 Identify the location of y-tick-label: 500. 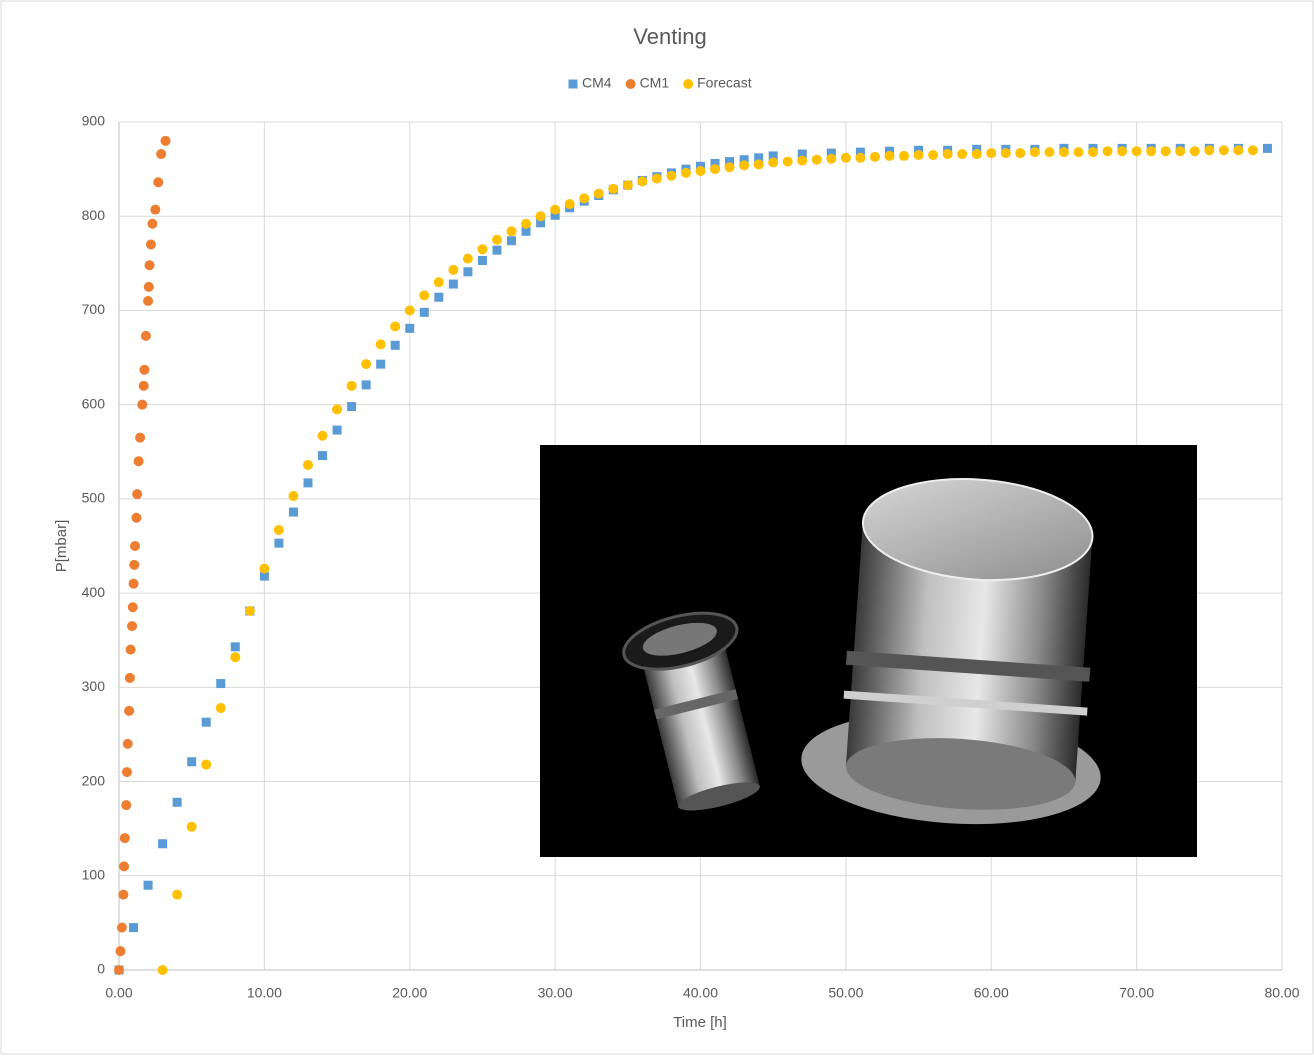
(94, 498).